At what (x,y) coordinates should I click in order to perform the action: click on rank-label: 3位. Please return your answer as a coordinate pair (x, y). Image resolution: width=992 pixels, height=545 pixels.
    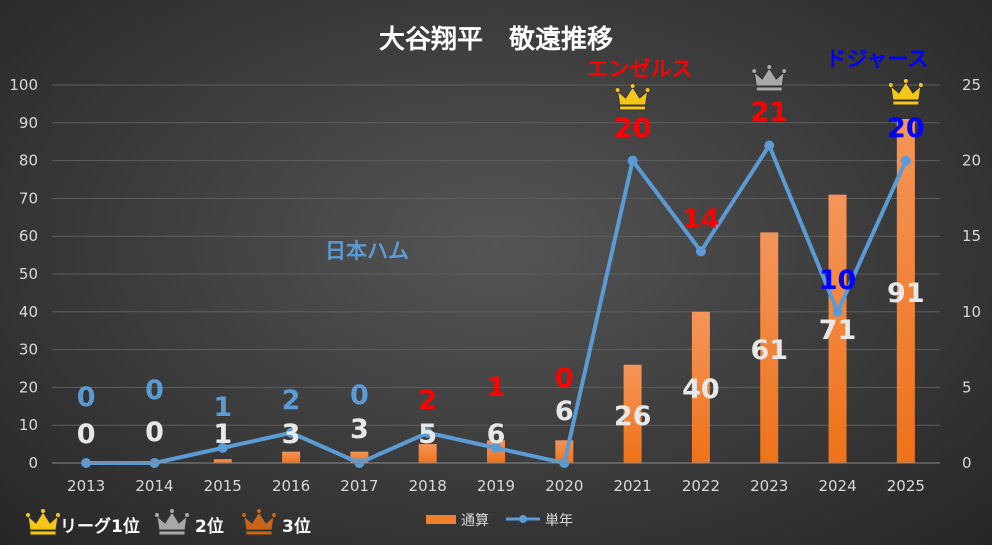
    Looking at the image, I should click on (296, 526).